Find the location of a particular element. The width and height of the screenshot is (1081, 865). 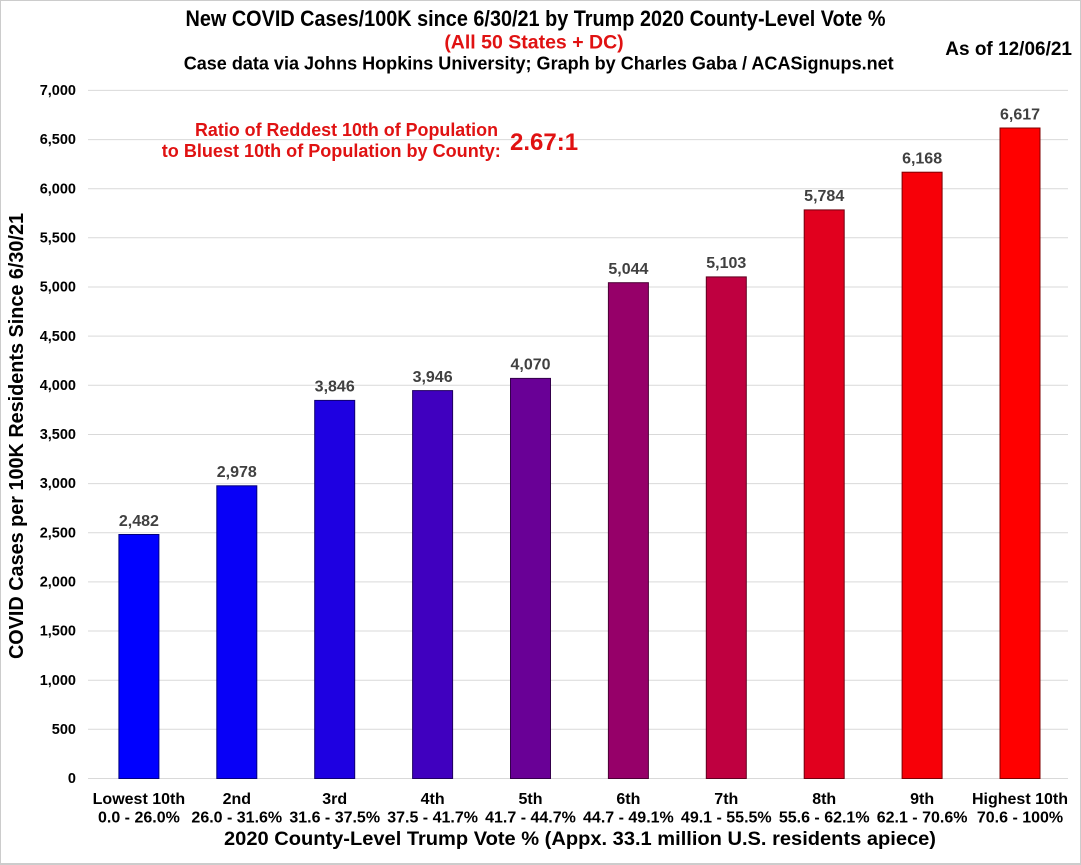

svg-text: 2,482 is located at coordinates (139, 521).